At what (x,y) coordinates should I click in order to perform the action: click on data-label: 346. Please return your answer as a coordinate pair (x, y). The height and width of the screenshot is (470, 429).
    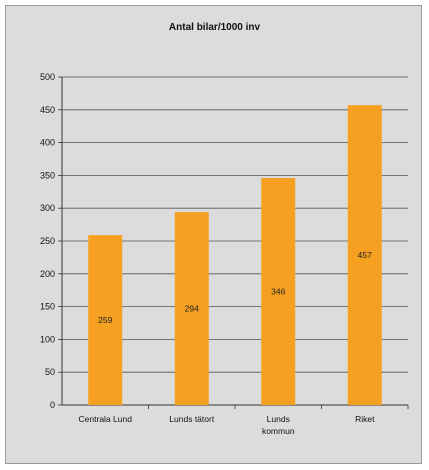
    Looking at the image, I should click on (278, 292).